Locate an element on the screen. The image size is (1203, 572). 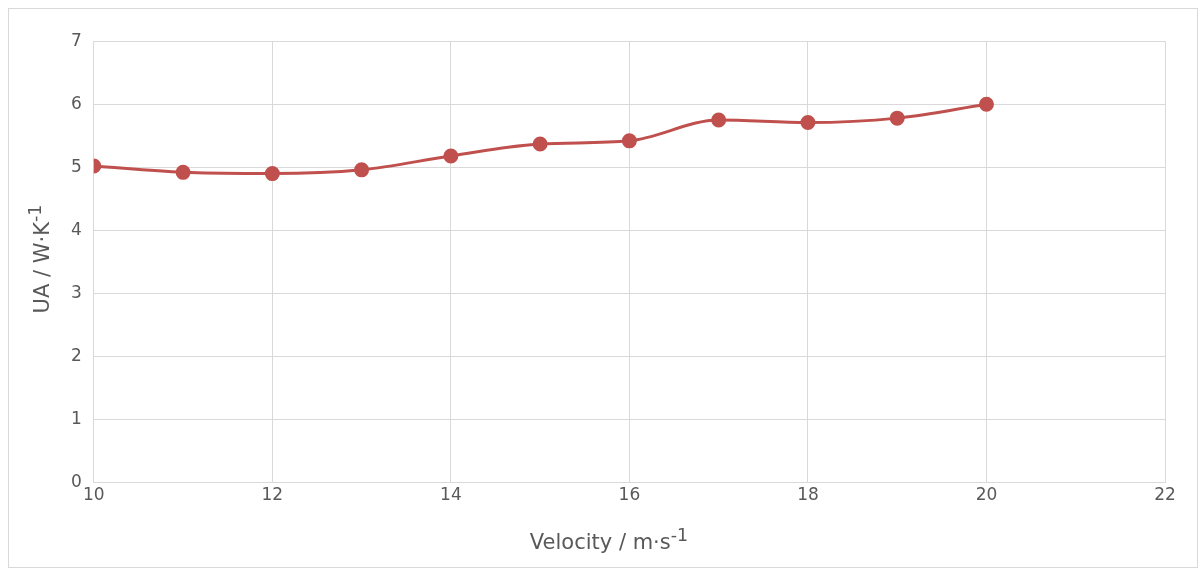
x-tick-label: 18 is located at coordinates (808, 494).